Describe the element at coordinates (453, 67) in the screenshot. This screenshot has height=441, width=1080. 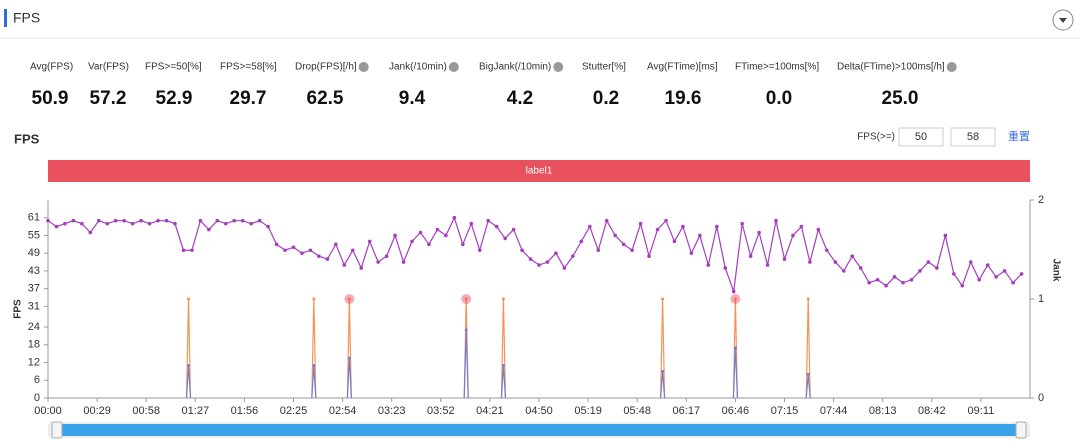
I see `help-icon` at that location.